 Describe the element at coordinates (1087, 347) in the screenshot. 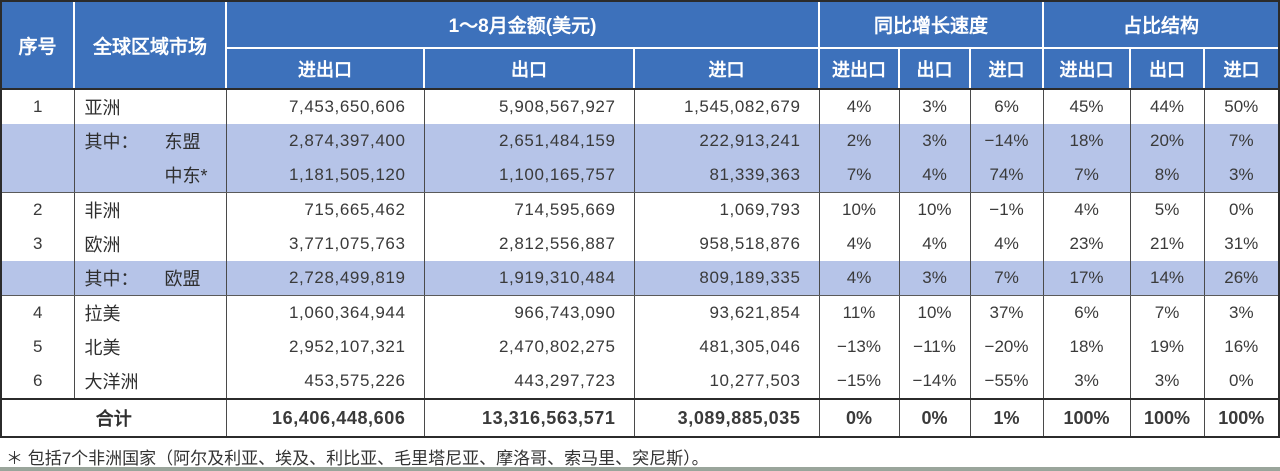

I see `share-total-cell: 18%` at that location.